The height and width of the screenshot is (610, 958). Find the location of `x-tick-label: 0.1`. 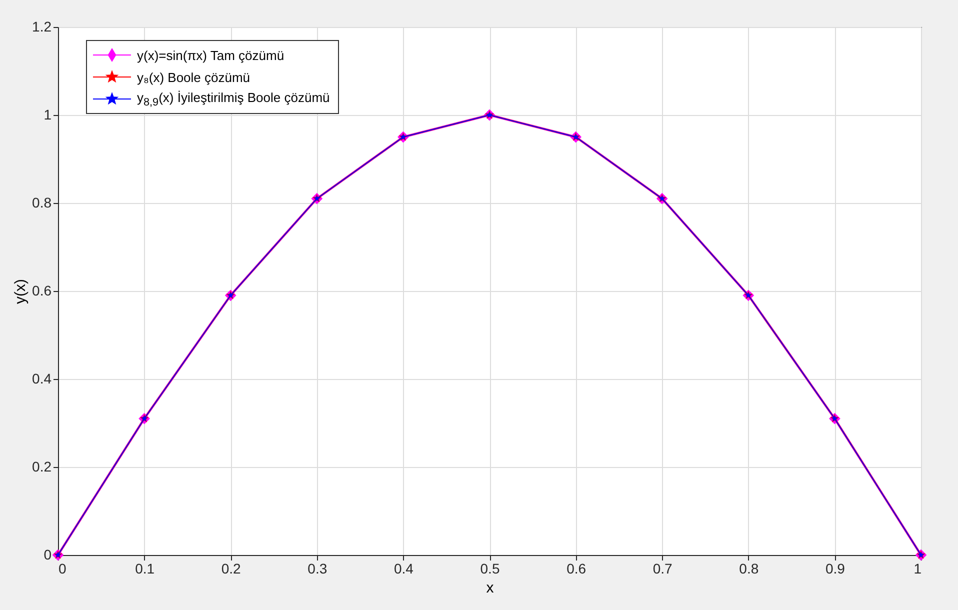

x-tick-label: 0.1 is located at coordinates (145, 568).